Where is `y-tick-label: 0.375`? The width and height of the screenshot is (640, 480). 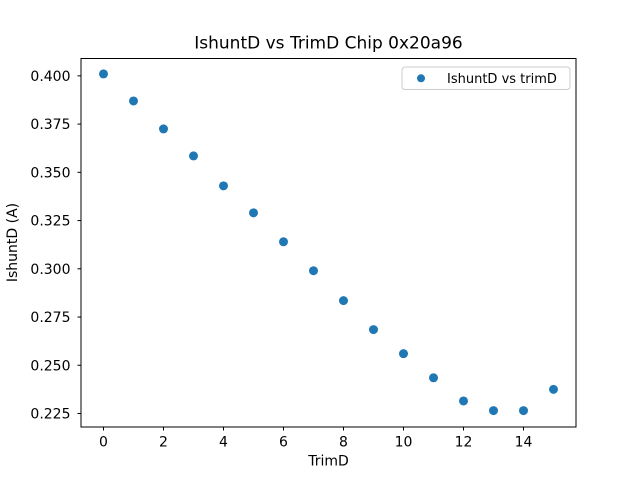 y-tick-label: 0.375 is located at coordinates (50, 125).